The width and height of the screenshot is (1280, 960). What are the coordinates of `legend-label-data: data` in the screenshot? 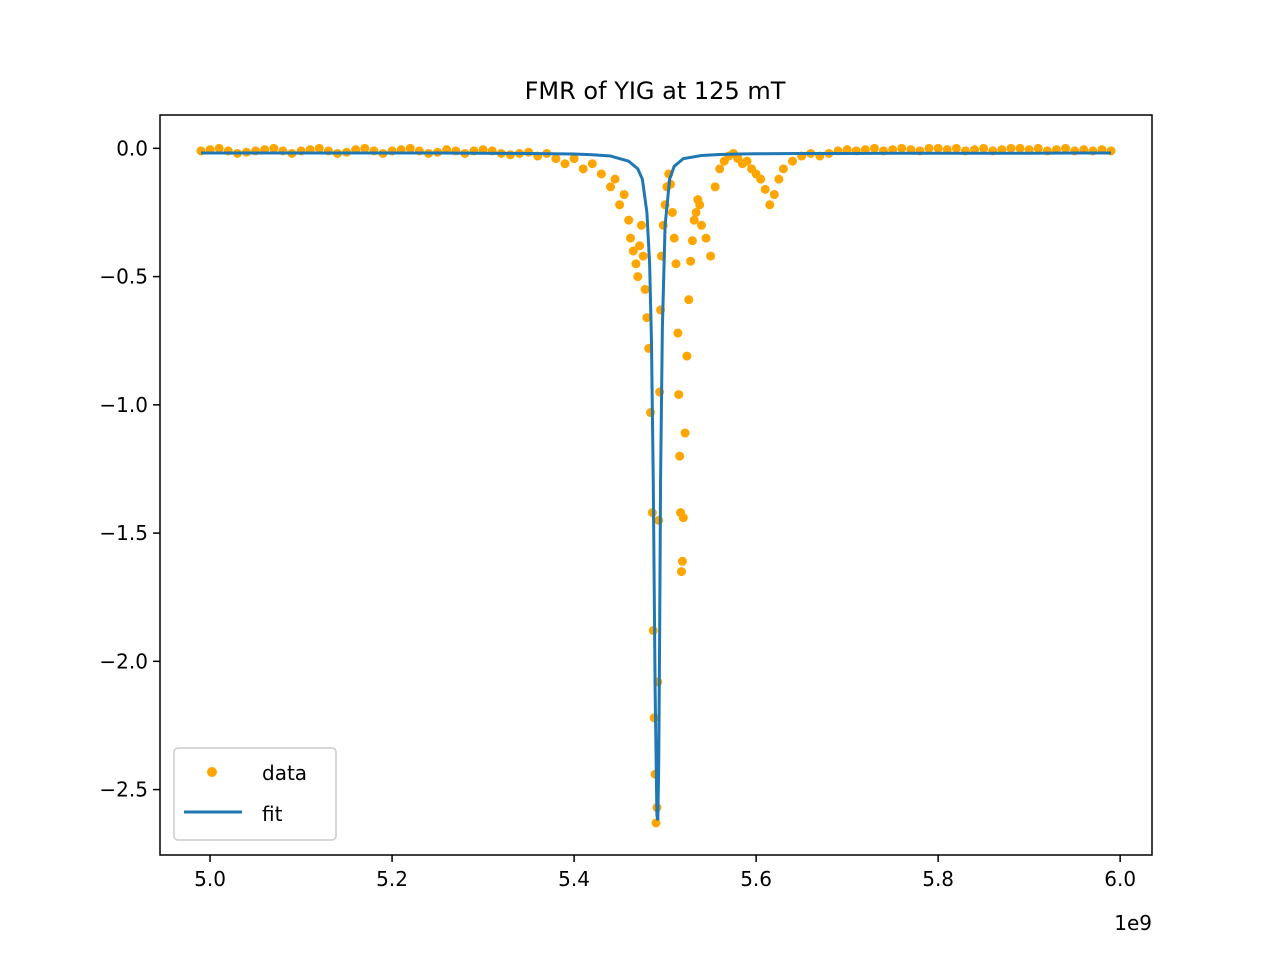 It's located at (284, 773).